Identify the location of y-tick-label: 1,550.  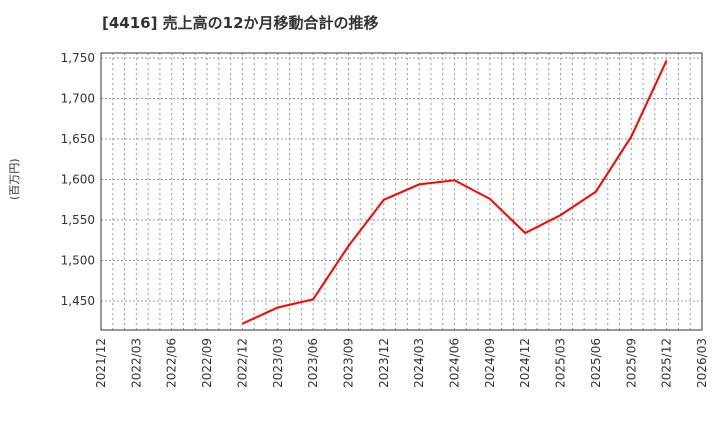
(78, 220).